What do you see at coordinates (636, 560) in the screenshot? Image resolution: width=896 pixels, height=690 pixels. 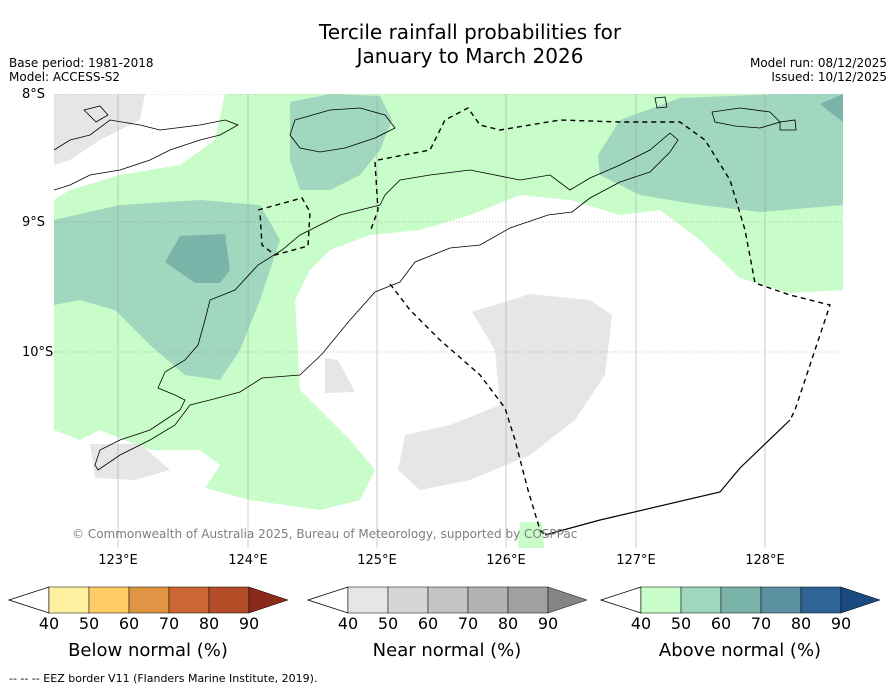 I see `lon-label-127e: 127°E` at bounding box center [636, 560].